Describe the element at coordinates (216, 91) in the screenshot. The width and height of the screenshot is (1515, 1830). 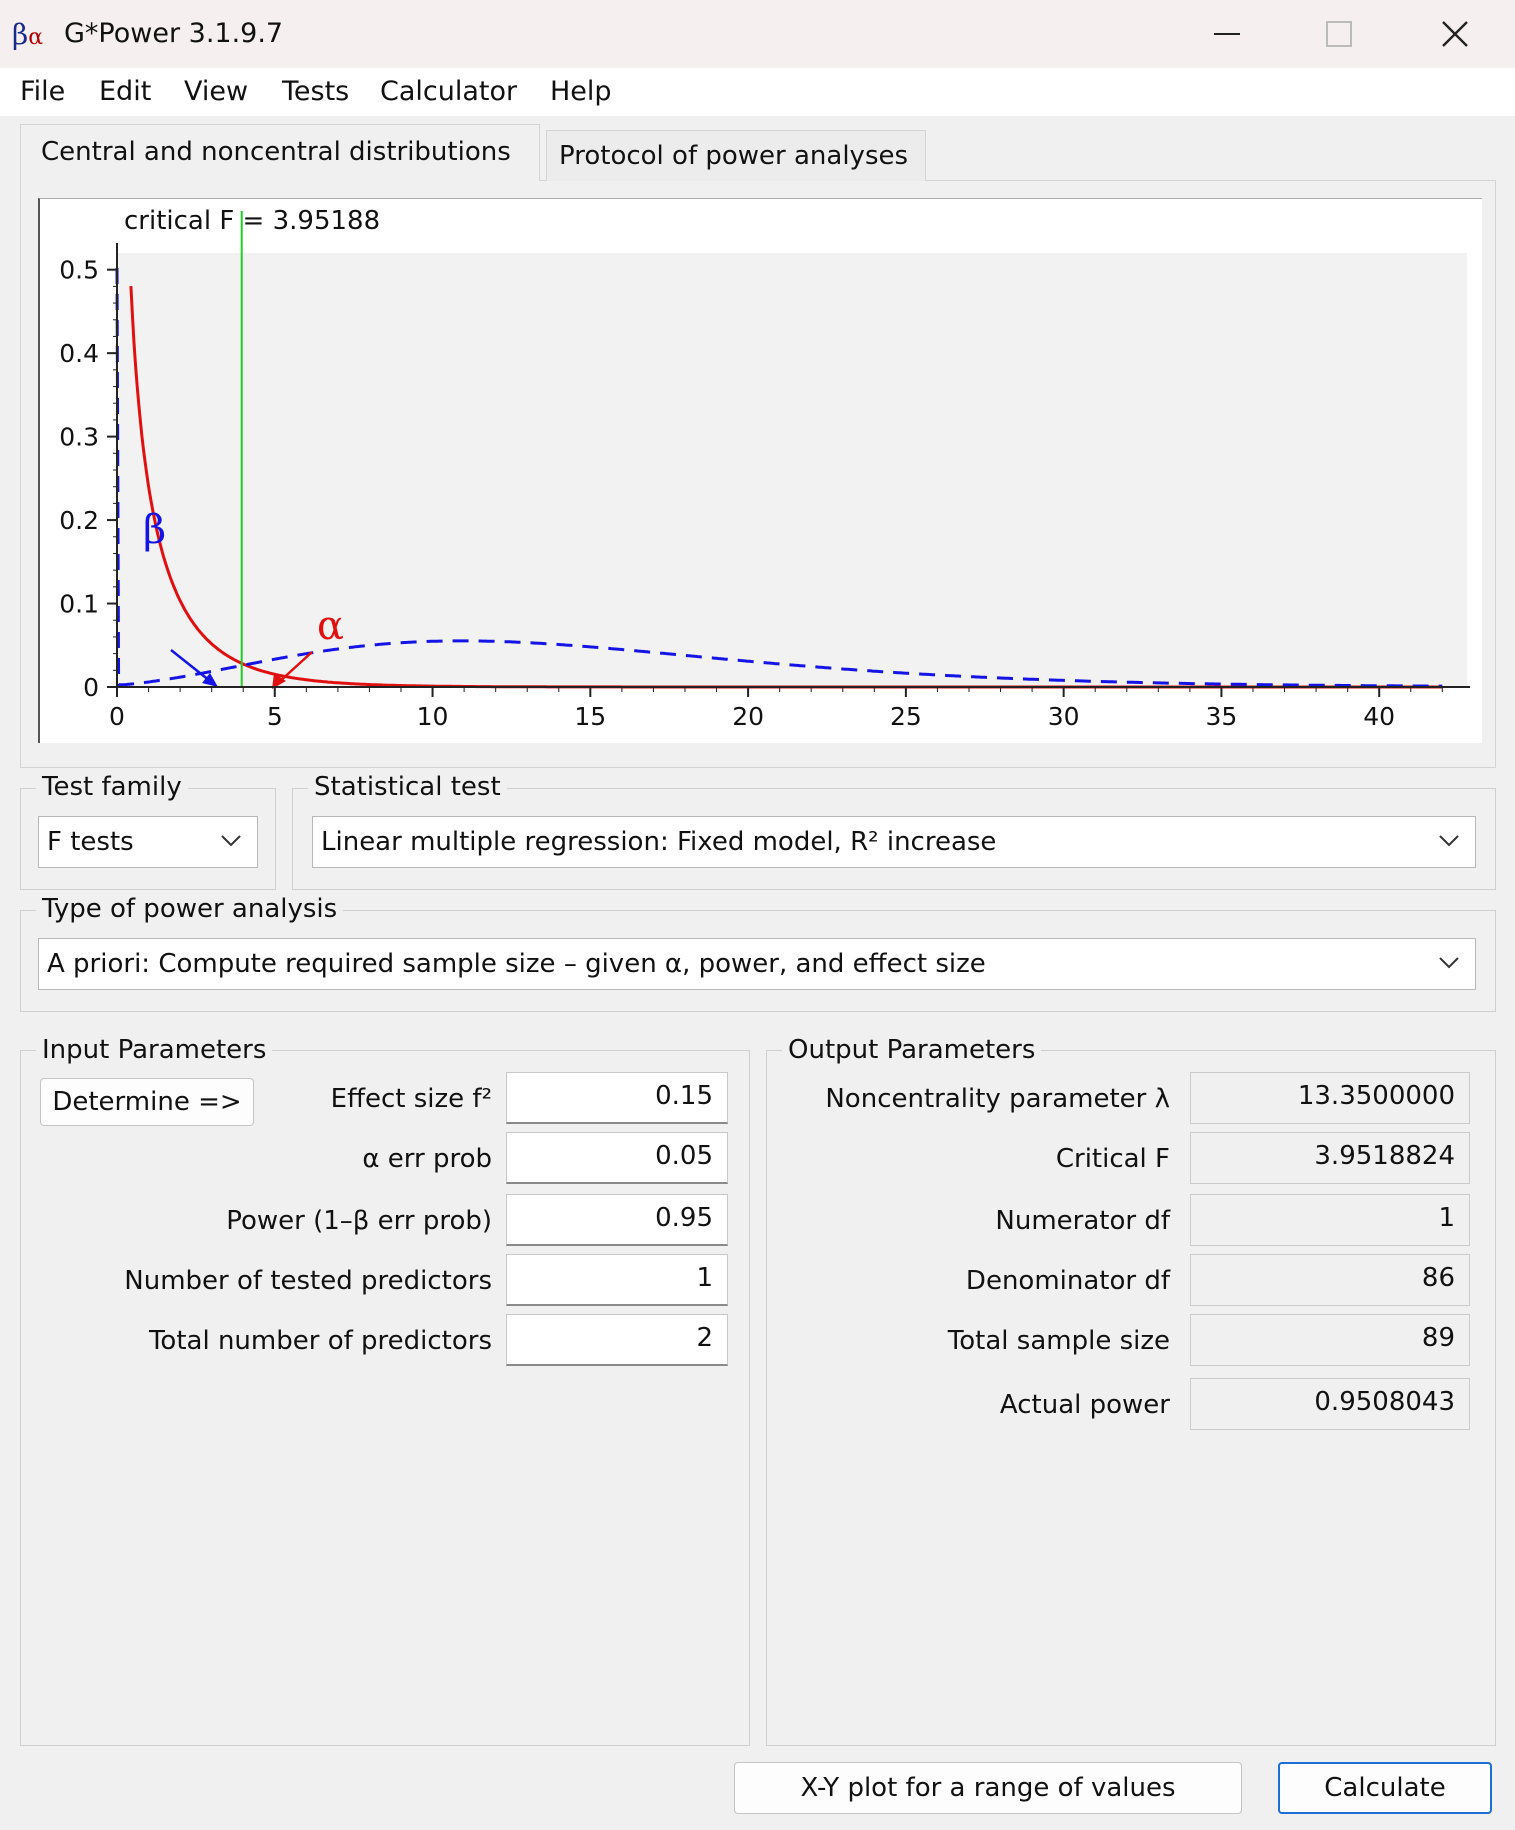
I see `menu-view: View` at that location.